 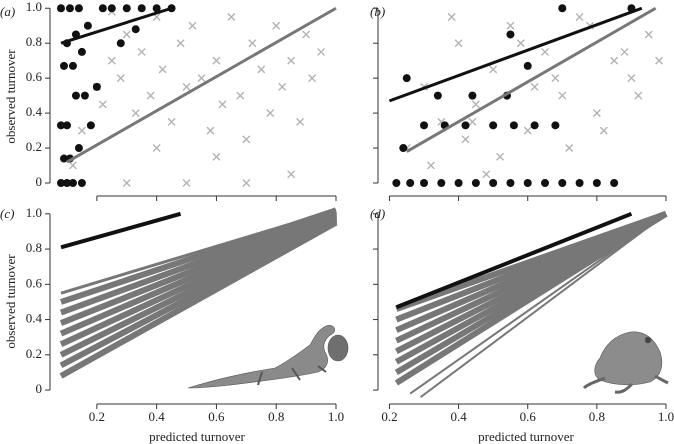 What do you see at coordinates (197, 436) in the screenshot?
I see `x-axis-label: predicted turnover` at bounding box center [197, 436].